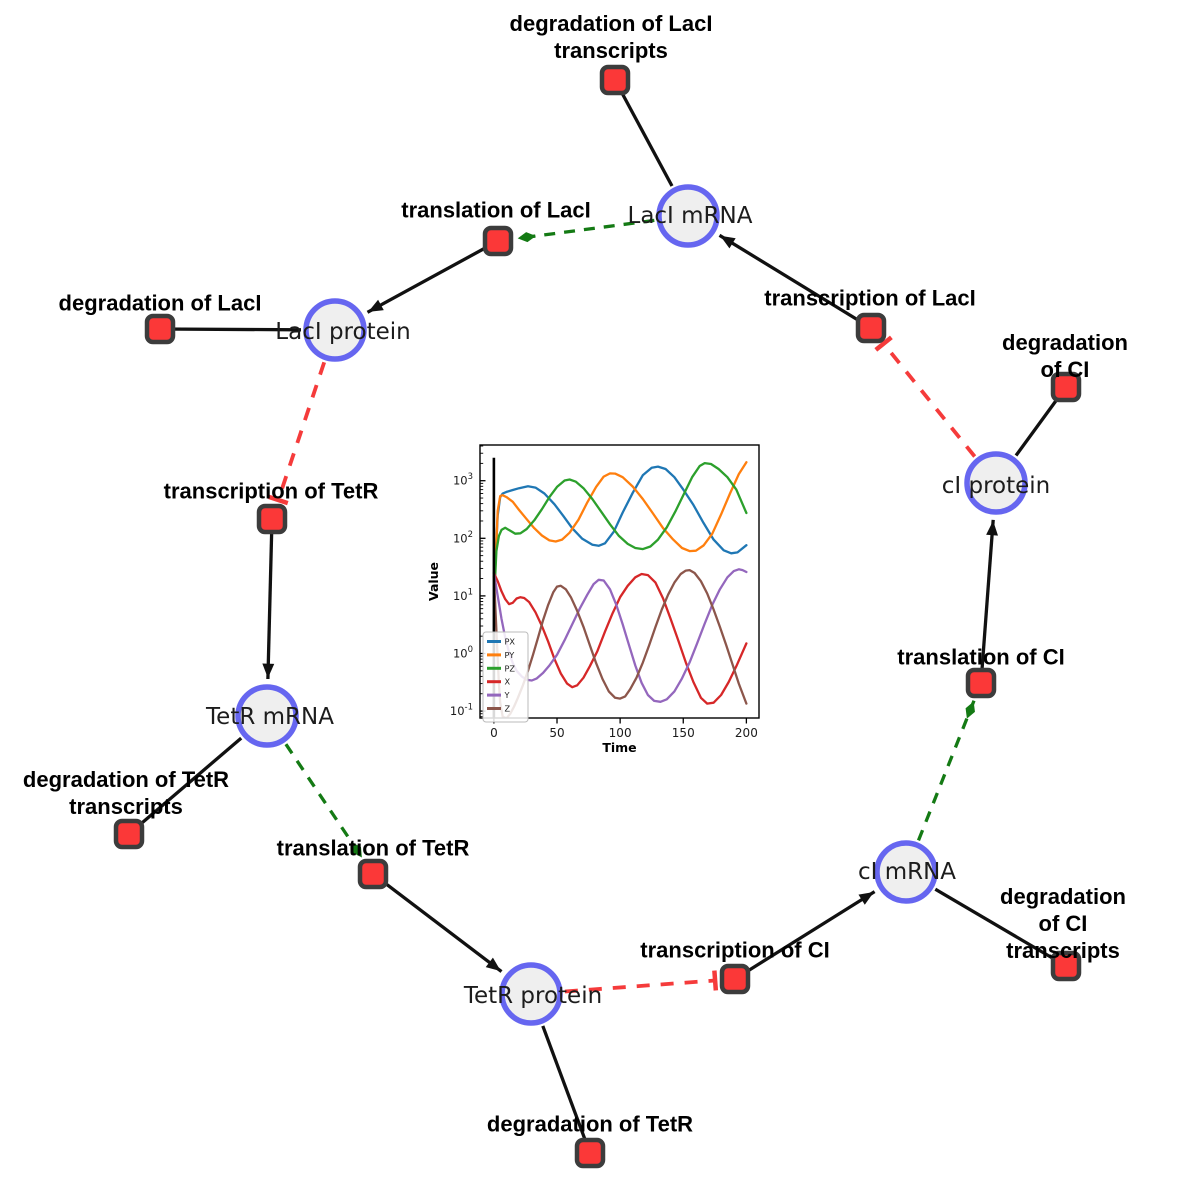 This screenshot has width=1189, height=1200. I want to click on svg-text: 50, so click(556, 733).